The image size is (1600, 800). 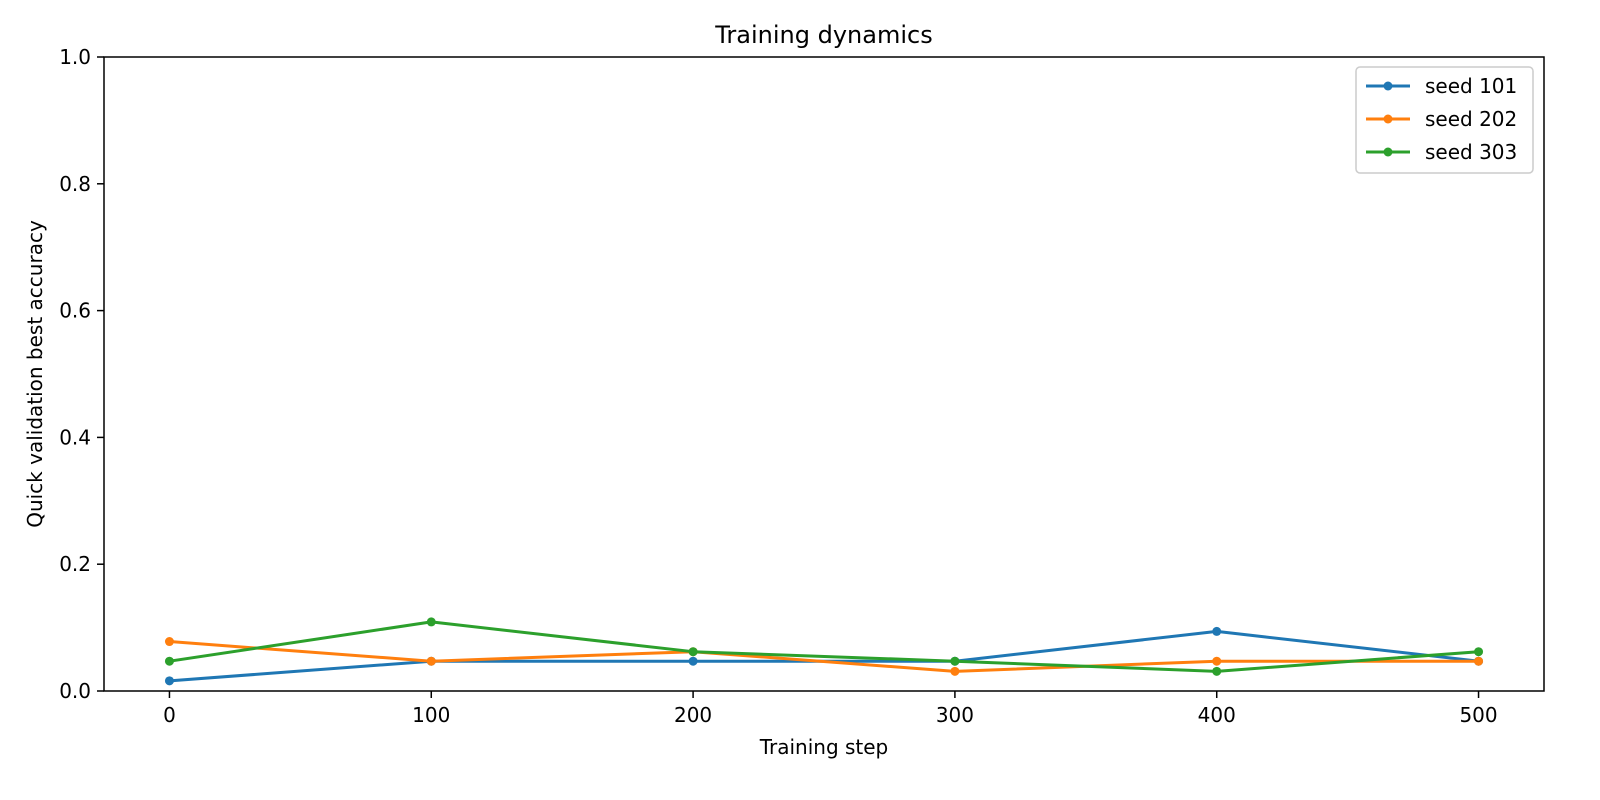 What do you see at coordinates (75, 57) in the screenshot?
I see `y-tick-label: 1.0` at bounding box center [75, 57].